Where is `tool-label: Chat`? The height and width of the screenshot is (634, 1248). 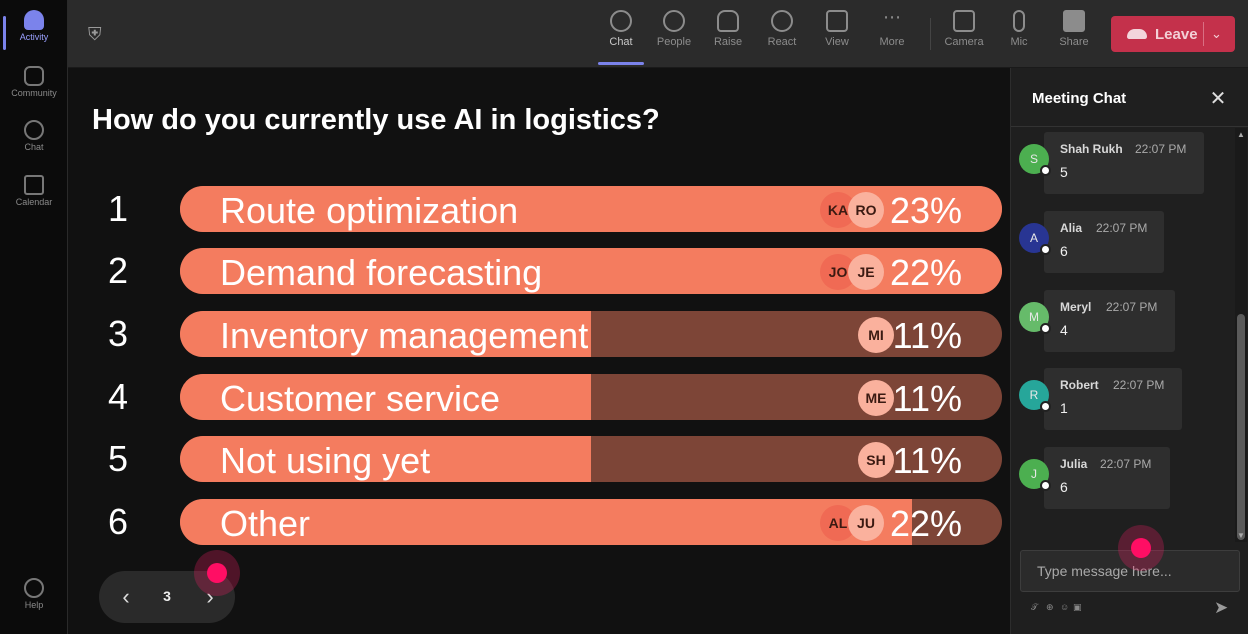 tool-label: Chat is located at coordinates (621, 42).